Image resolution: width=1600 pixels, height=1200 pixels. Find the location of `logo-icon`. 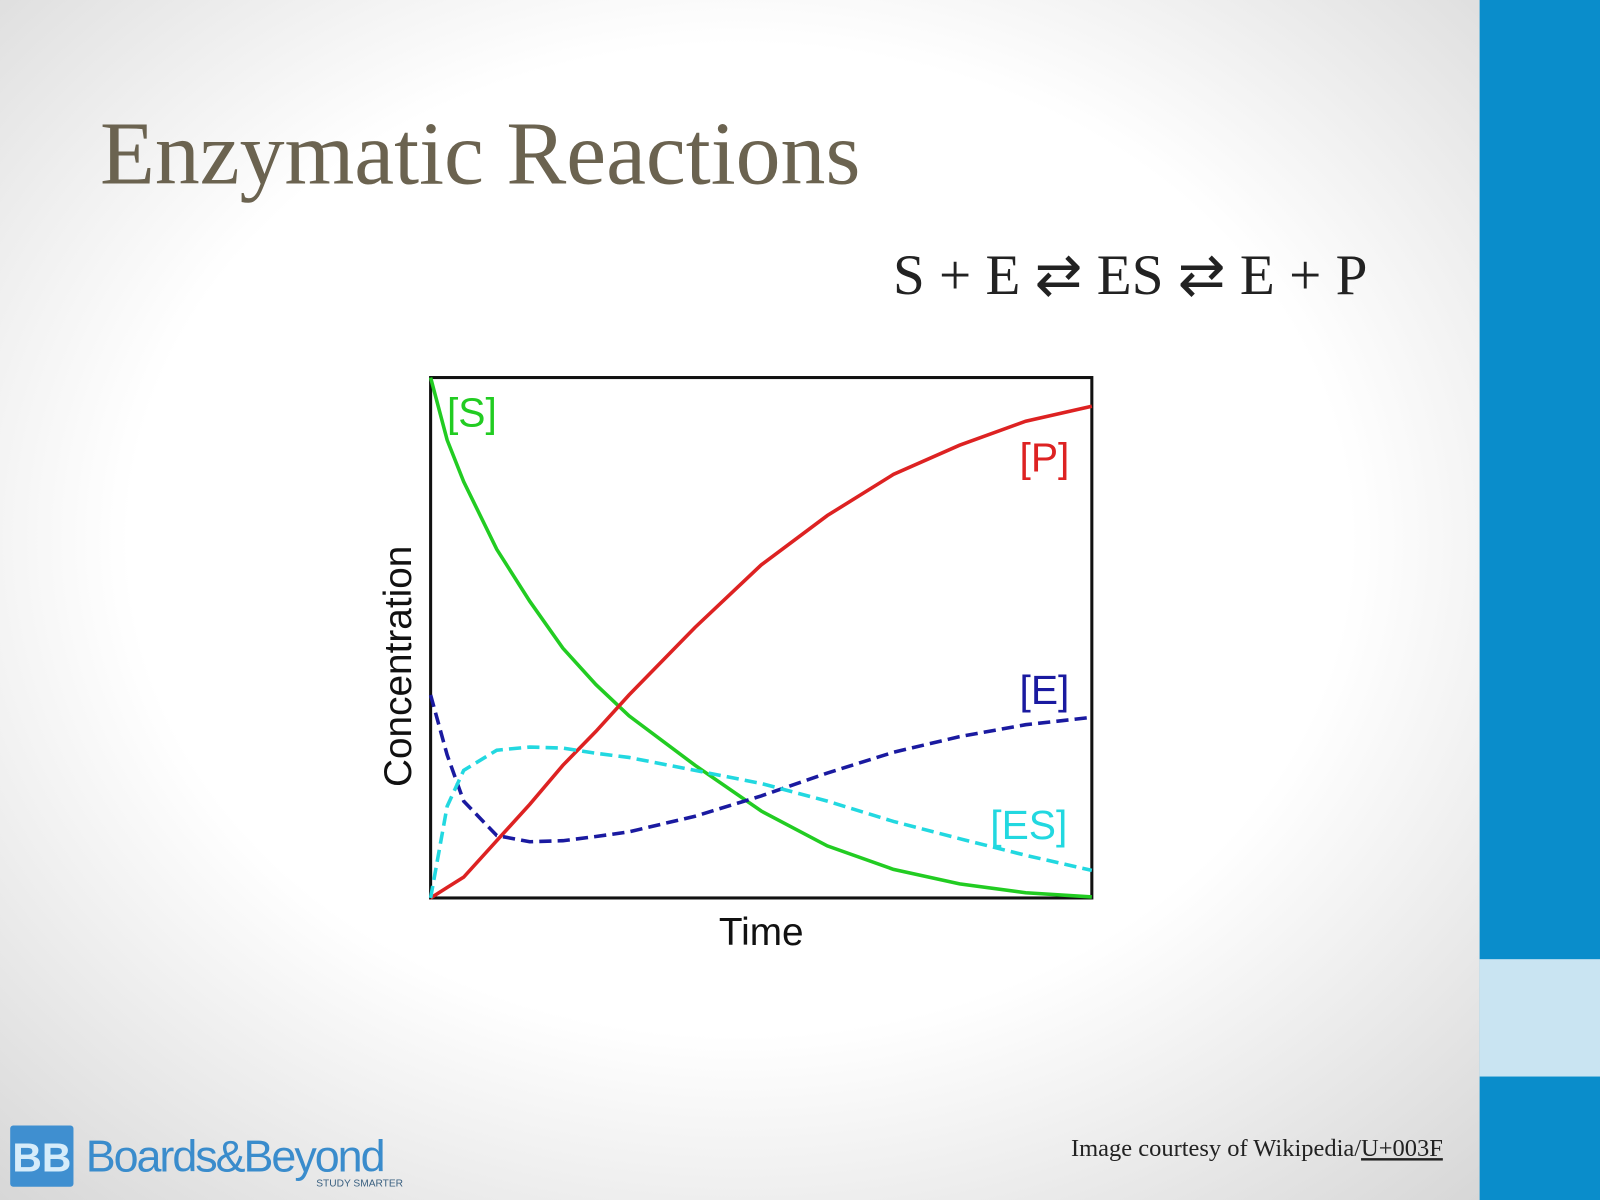

logo-icon is located at coordinates (42, 1156).